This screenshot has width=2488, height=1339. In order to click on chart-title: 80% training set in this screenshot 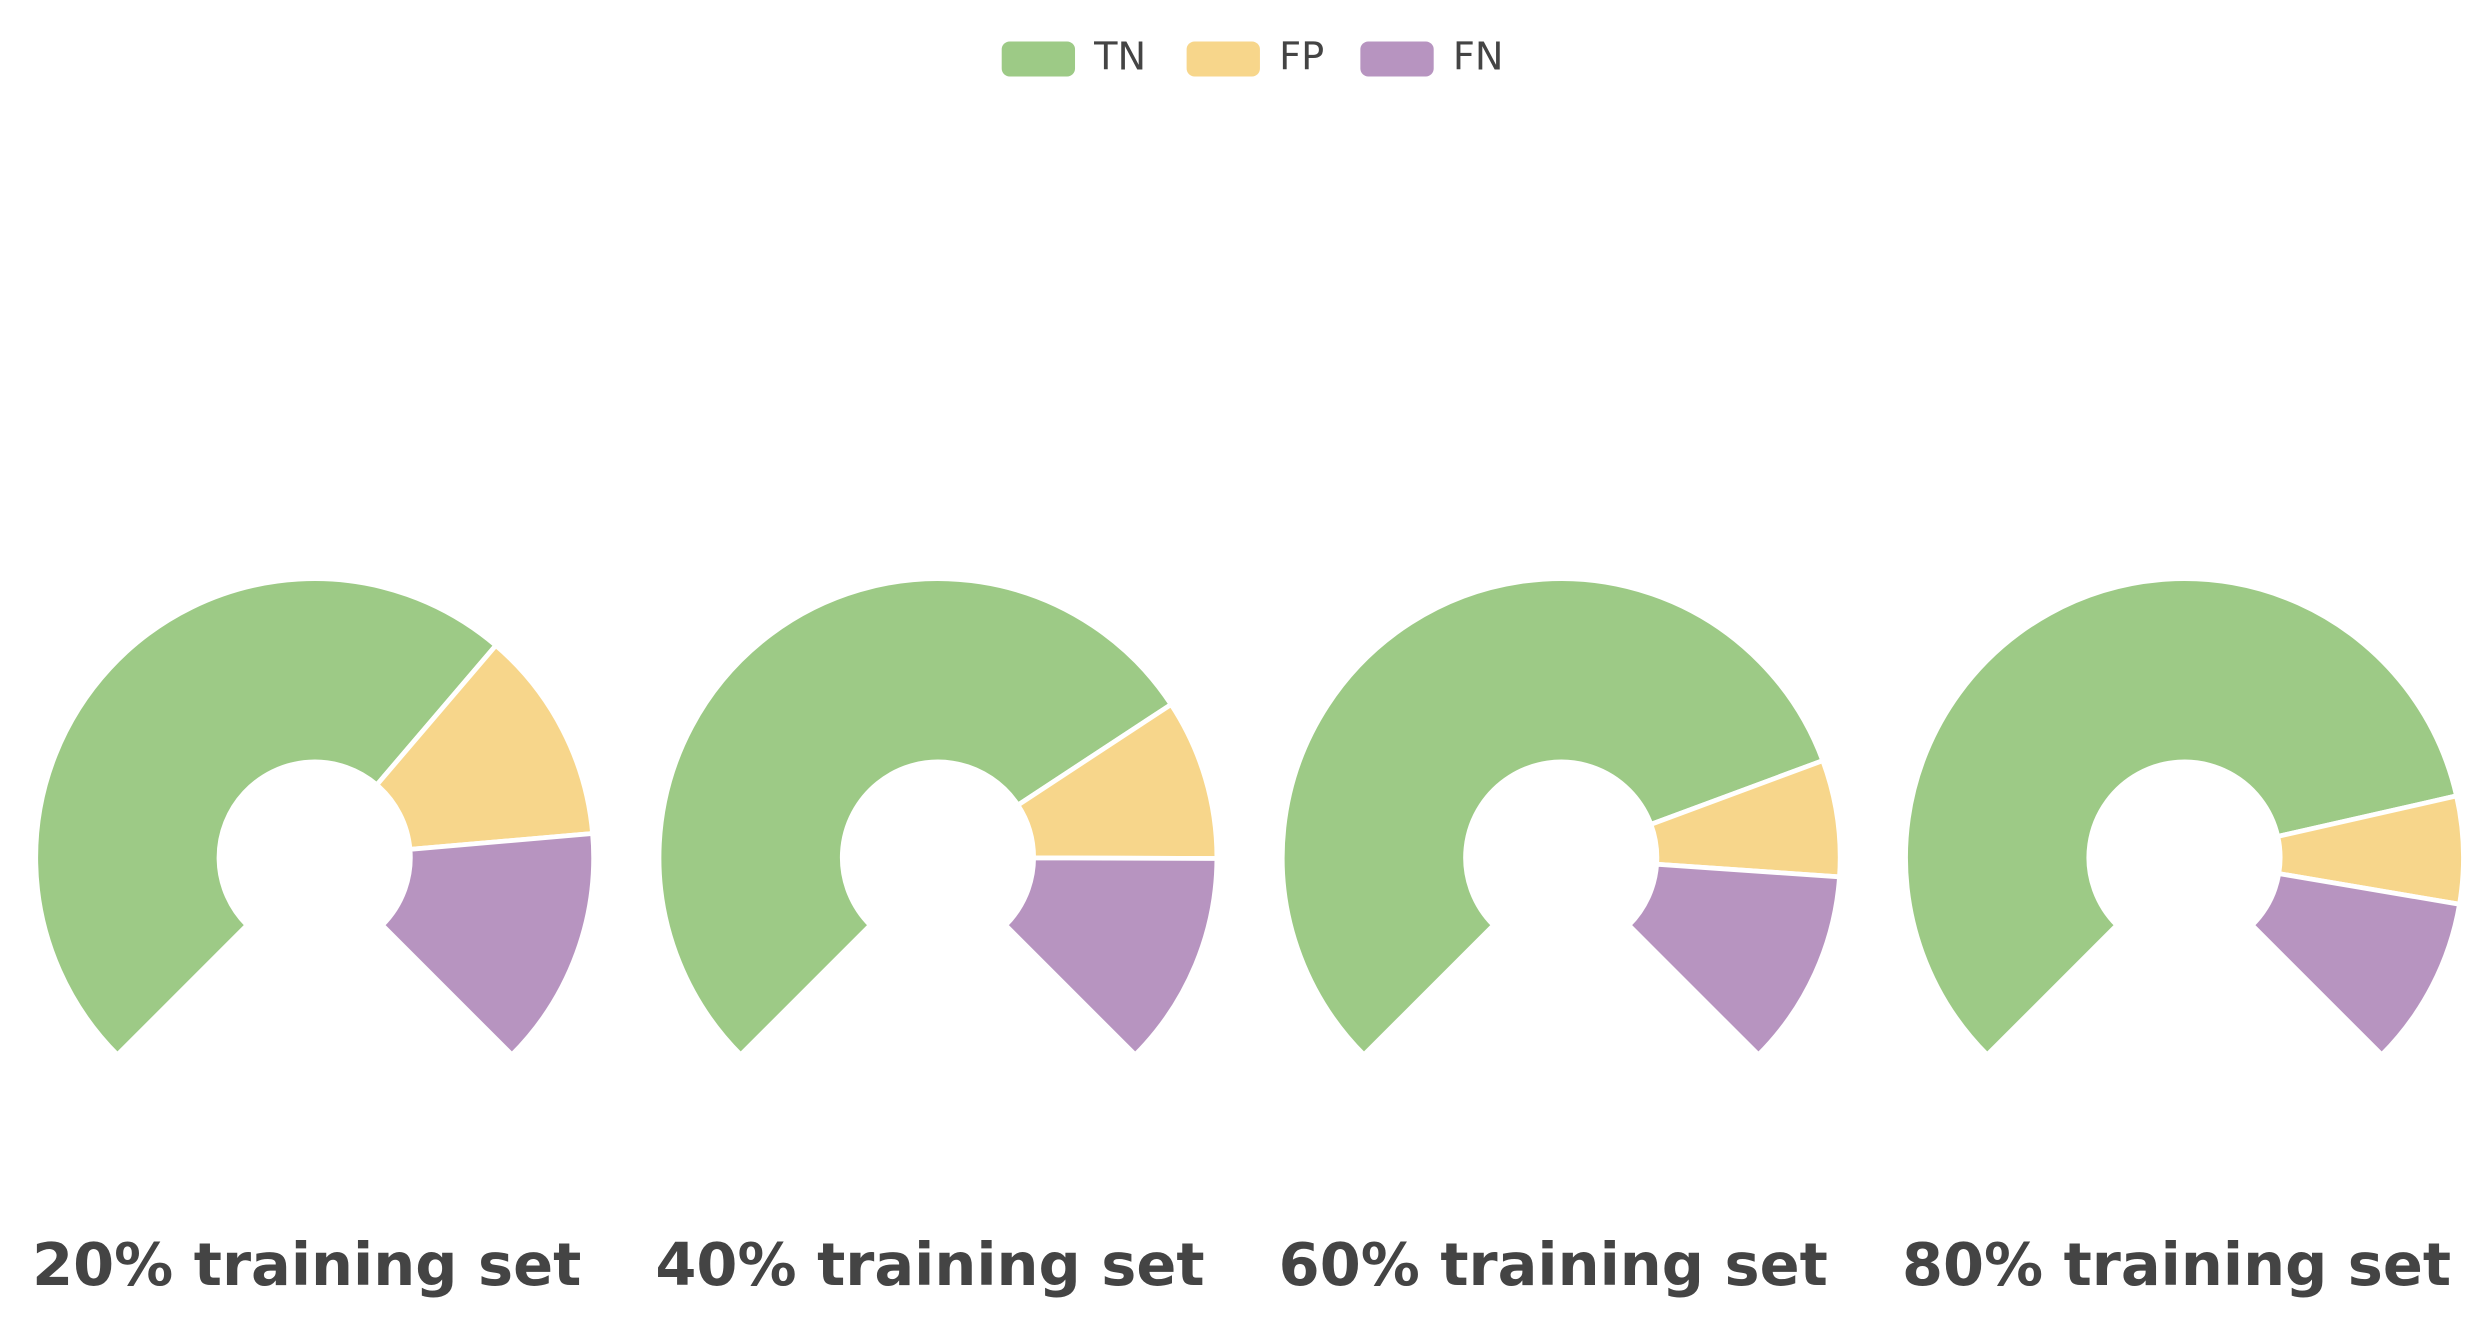, I will do `click(2176, 1264)`.